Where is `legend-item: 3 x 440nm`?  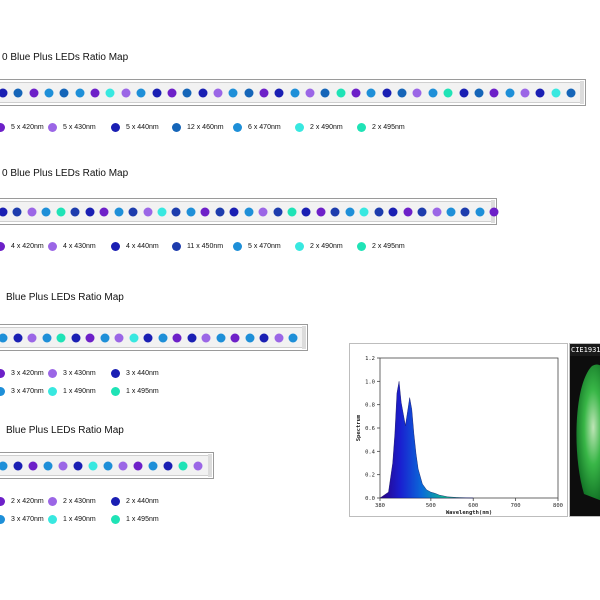
legend-item: 3 x 440nm is located at coordinates (135, 373).